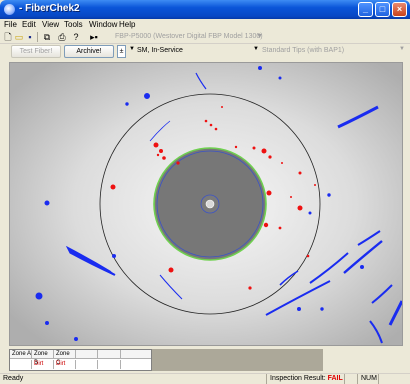  Describe the element at coordinates (43, 358) in the screenshot. I see `zone-b-header: Zone B` at that location.